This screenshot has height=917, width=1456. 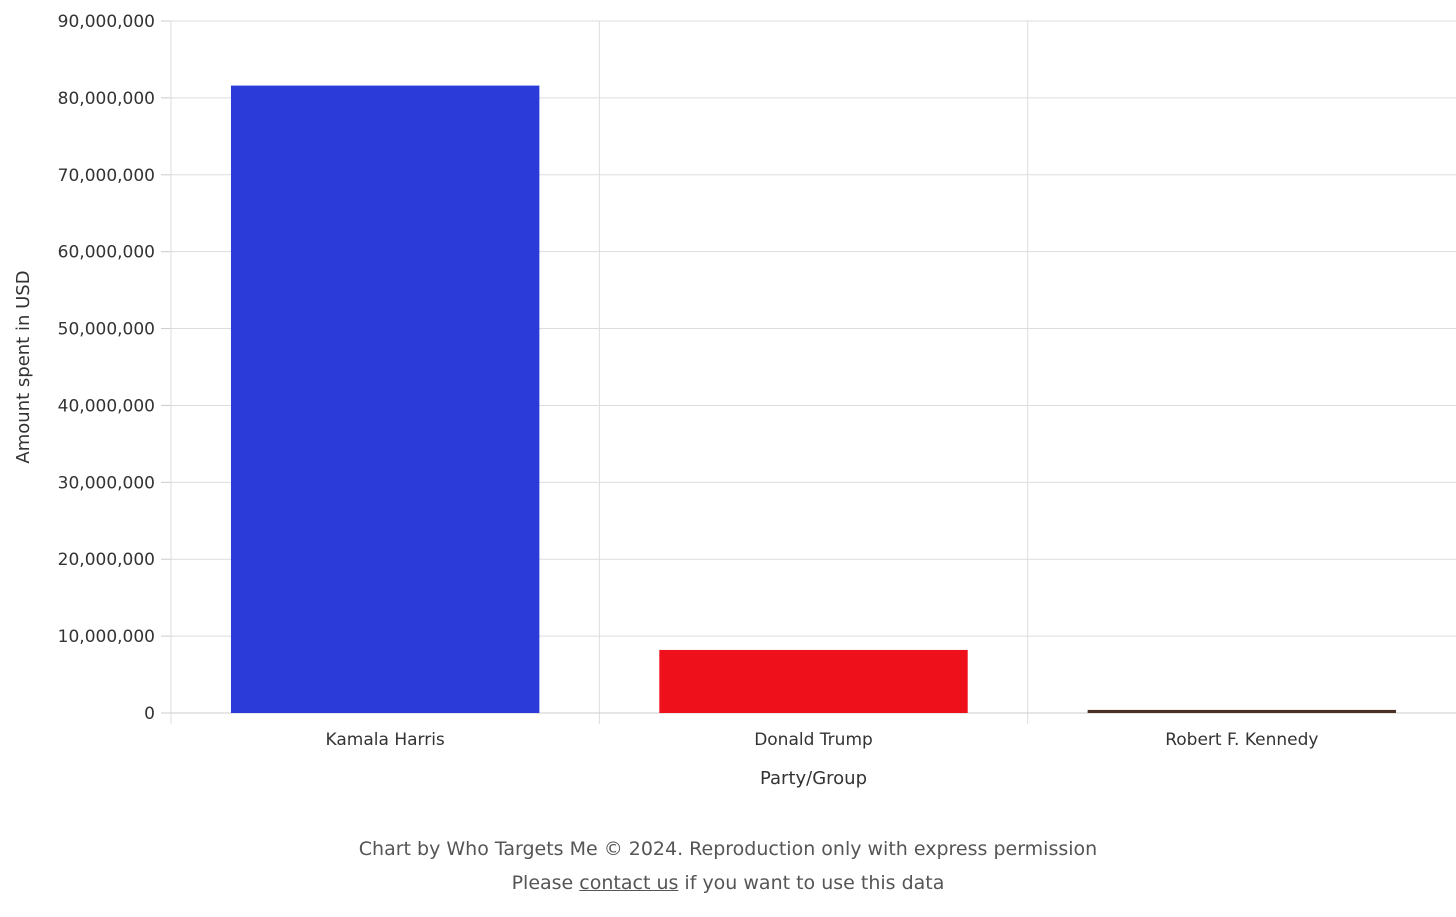 I want to click on y-tick-label: 70,000,000, so click(x=106, y=176).